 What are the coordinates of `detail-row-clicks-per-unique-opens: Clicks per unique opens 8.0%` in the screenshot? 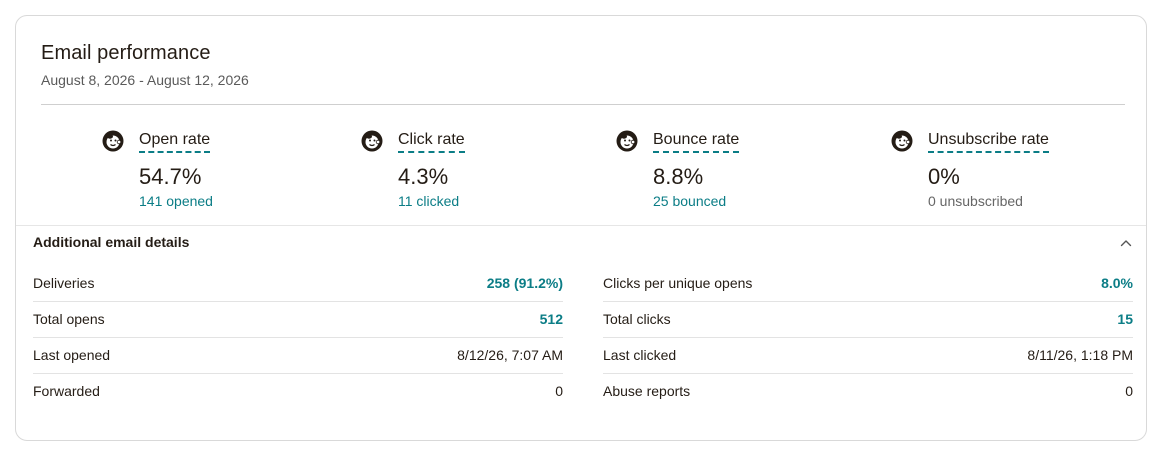 It's located at (868, 284).